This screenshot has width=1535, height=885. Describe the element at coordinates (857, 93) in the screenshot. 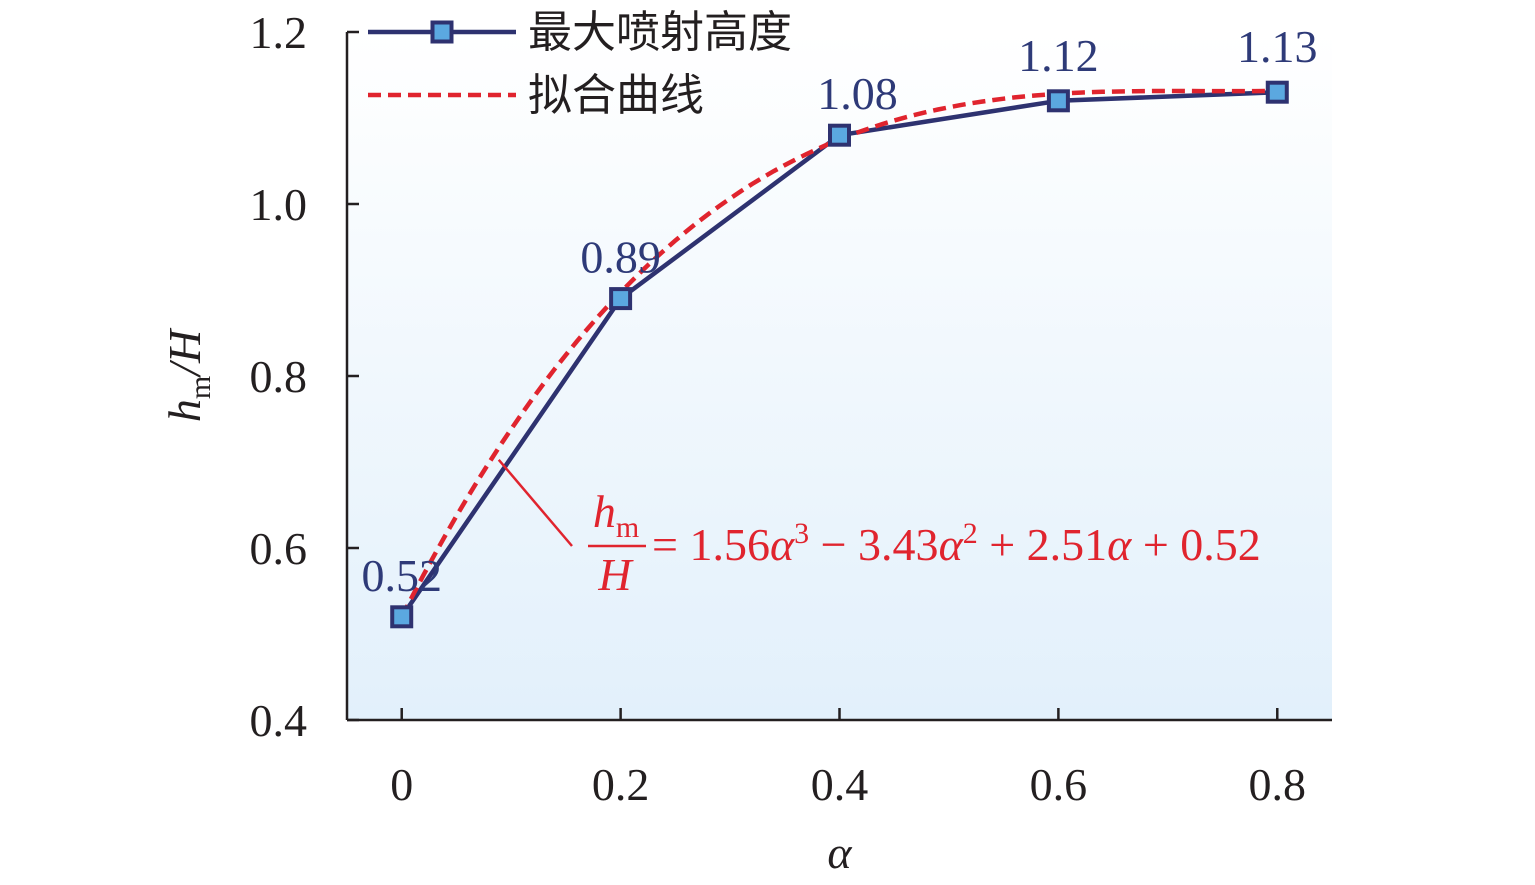

I see `data-label: 1.08` at that location.